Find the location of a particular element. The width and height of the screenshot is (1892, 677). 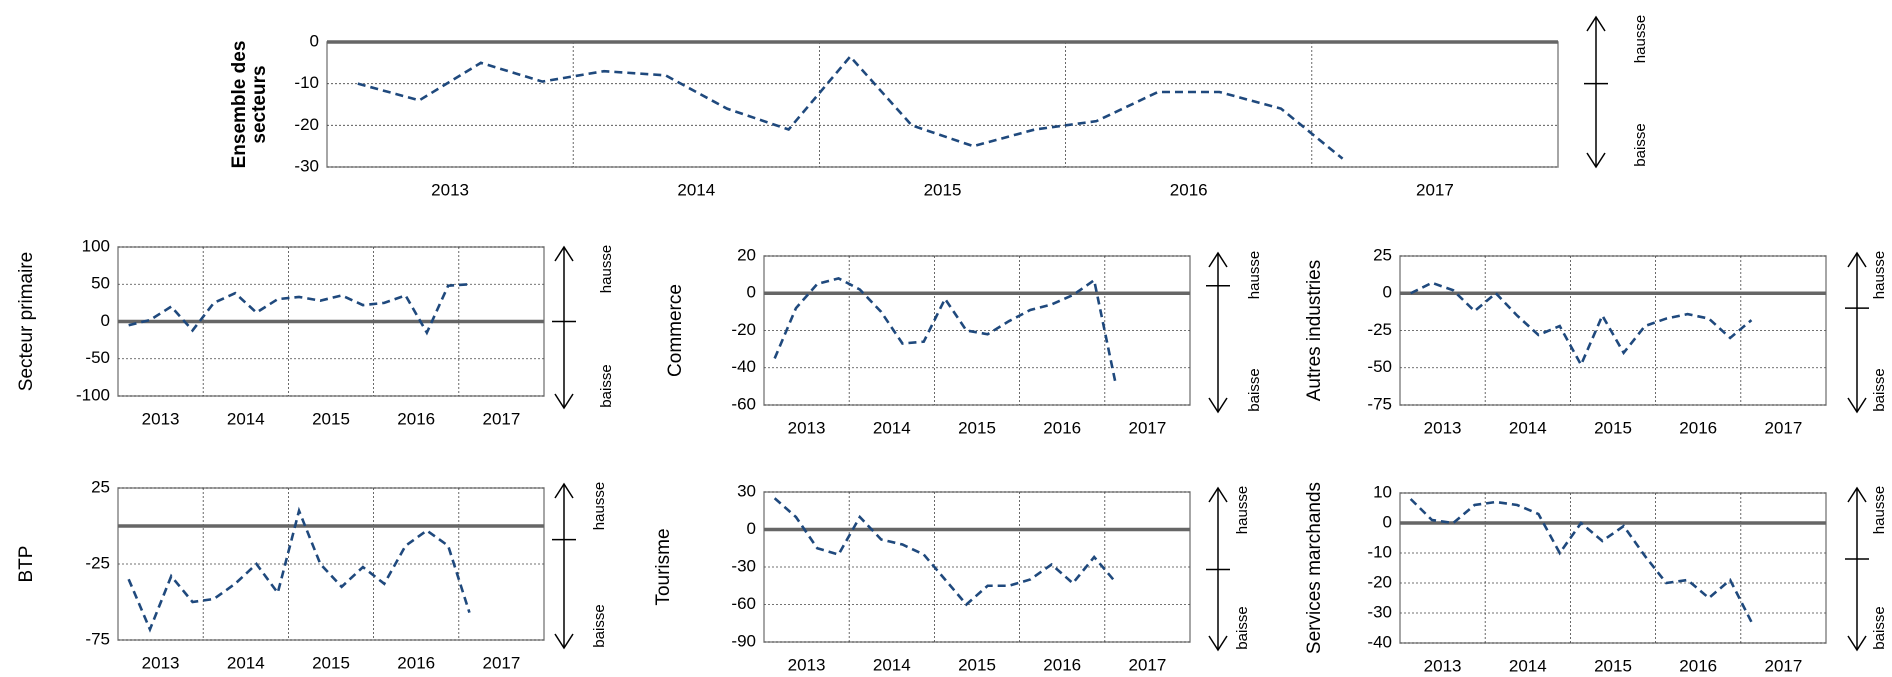

y-axis-label: Services marchands is located at coordinates (1314, 568).